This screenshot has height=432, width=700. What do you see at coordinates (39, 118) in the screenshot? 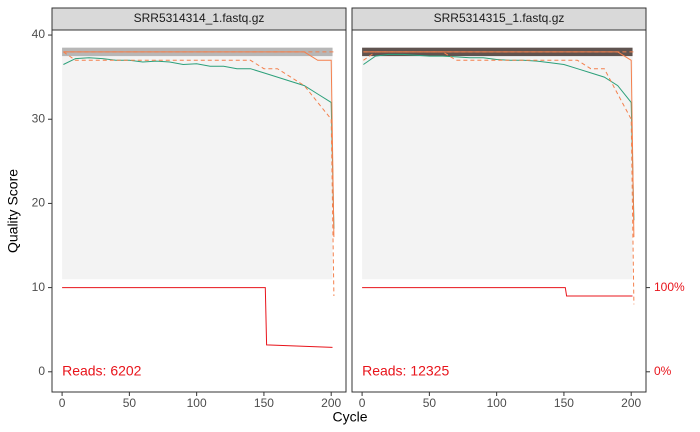
I see `y-tick-label: 30` at bounding box center [39, 118].